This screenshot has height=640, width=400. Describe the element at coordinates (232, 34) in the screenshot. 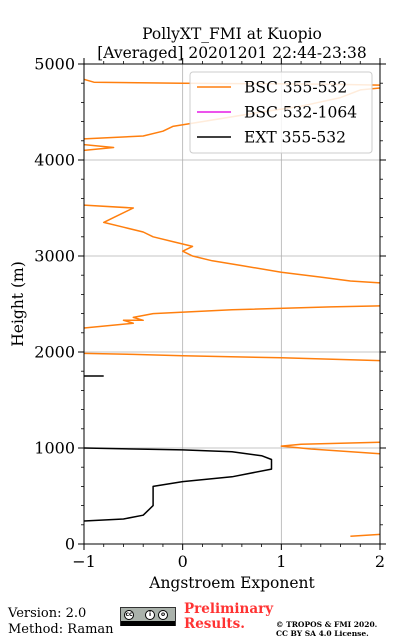

I see `chart-title-line1: PollyXT_FMI at Kuopio` at that location.